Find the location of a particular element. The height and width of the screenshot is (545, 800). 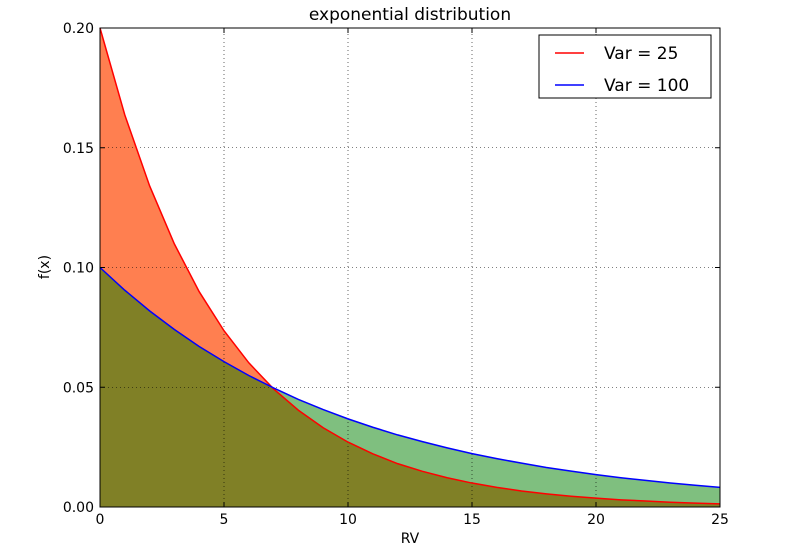

chart-title: exponential distribution is located at coordinates (410, 15).